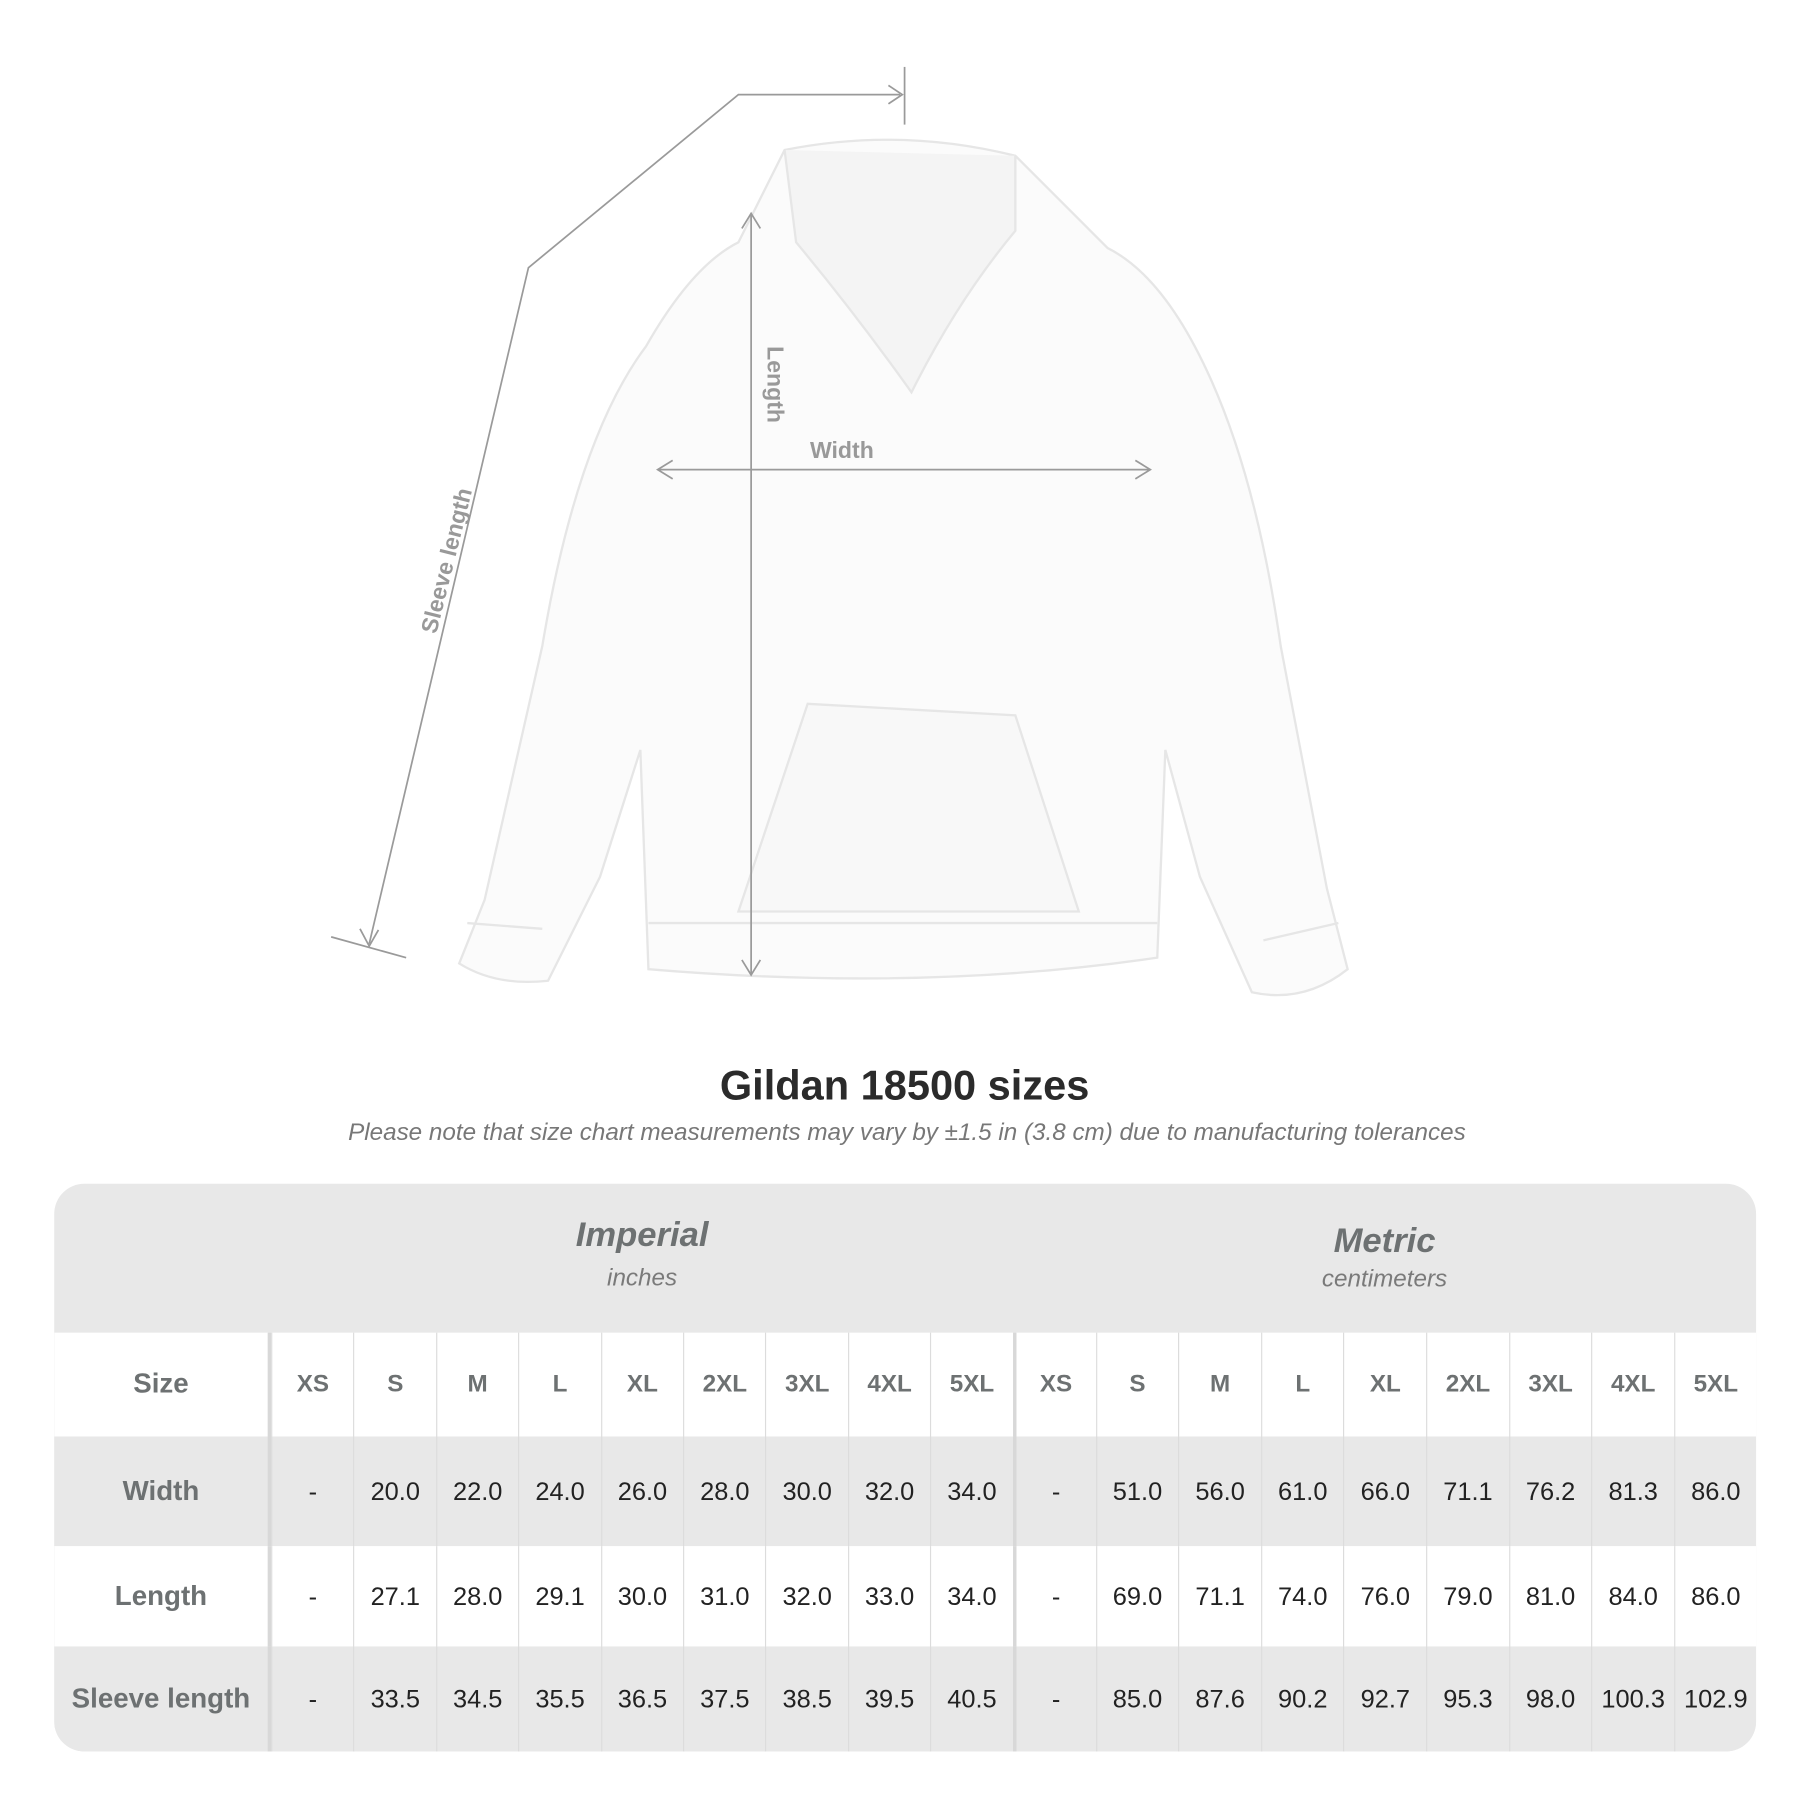 The image size is (1800, 1800). What do you see at coordinates (775, 384) in the screenshot?
I see `length-label: Length` at bounding box center [775, 384].